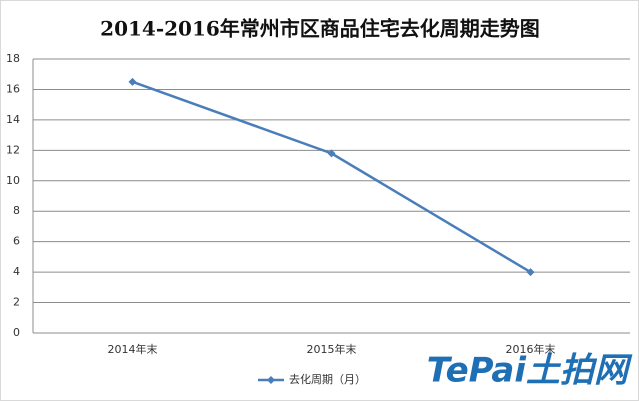 Image resolution: width=639 pixels, height=401 pixels. Describe the element at coordinates (16, 241) in the screenshot. I see `y-tick-label: 6` at that location.